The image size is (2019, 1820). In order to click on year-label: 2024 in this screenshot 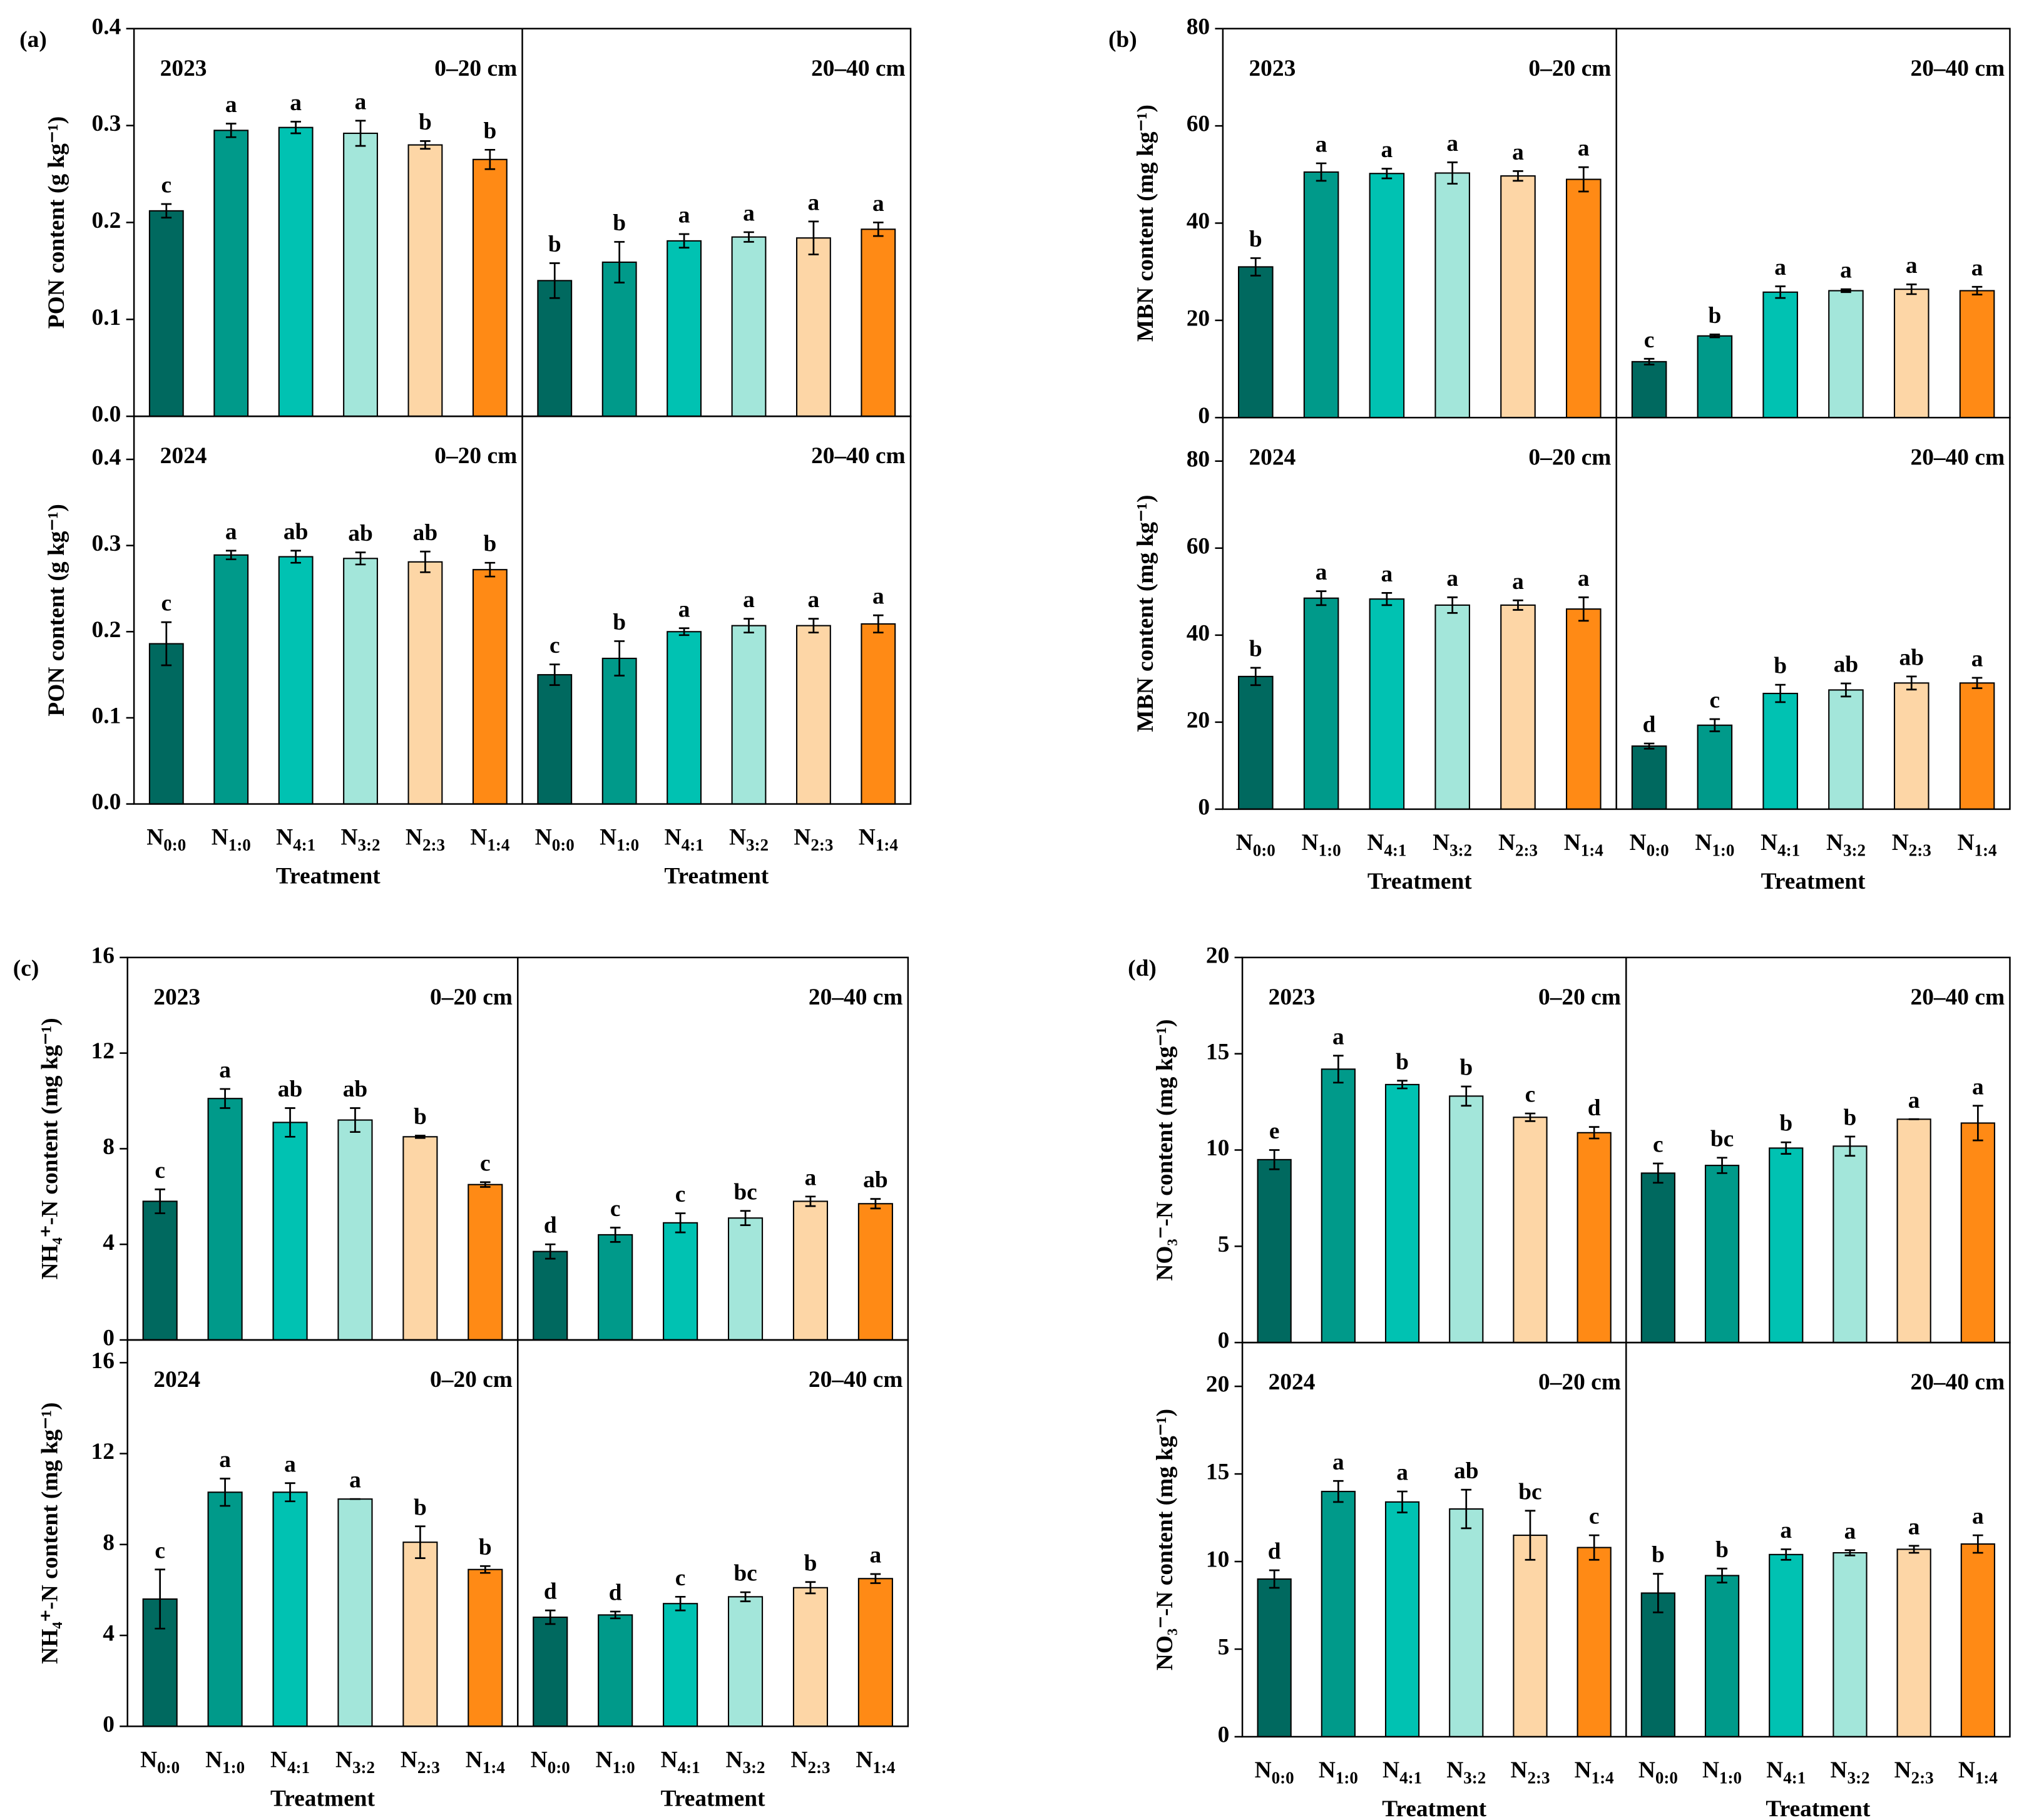, I will do `click(1292, 1382)`.